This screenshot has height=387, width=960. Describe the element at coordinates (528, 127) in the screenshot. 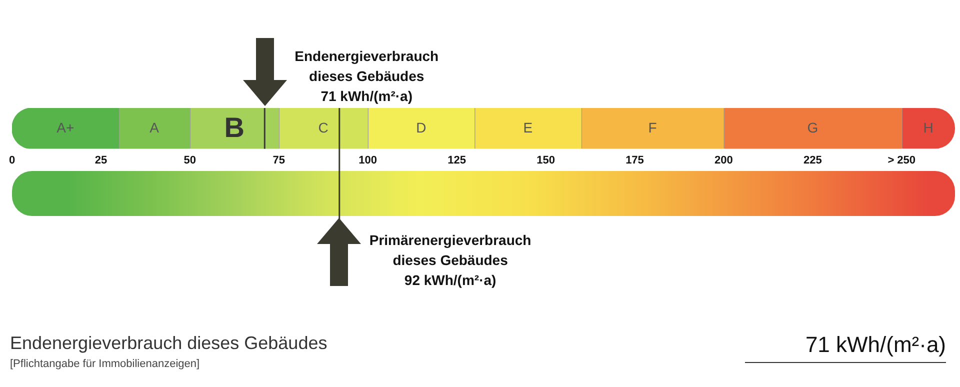

I see `series-label: E` at that location.